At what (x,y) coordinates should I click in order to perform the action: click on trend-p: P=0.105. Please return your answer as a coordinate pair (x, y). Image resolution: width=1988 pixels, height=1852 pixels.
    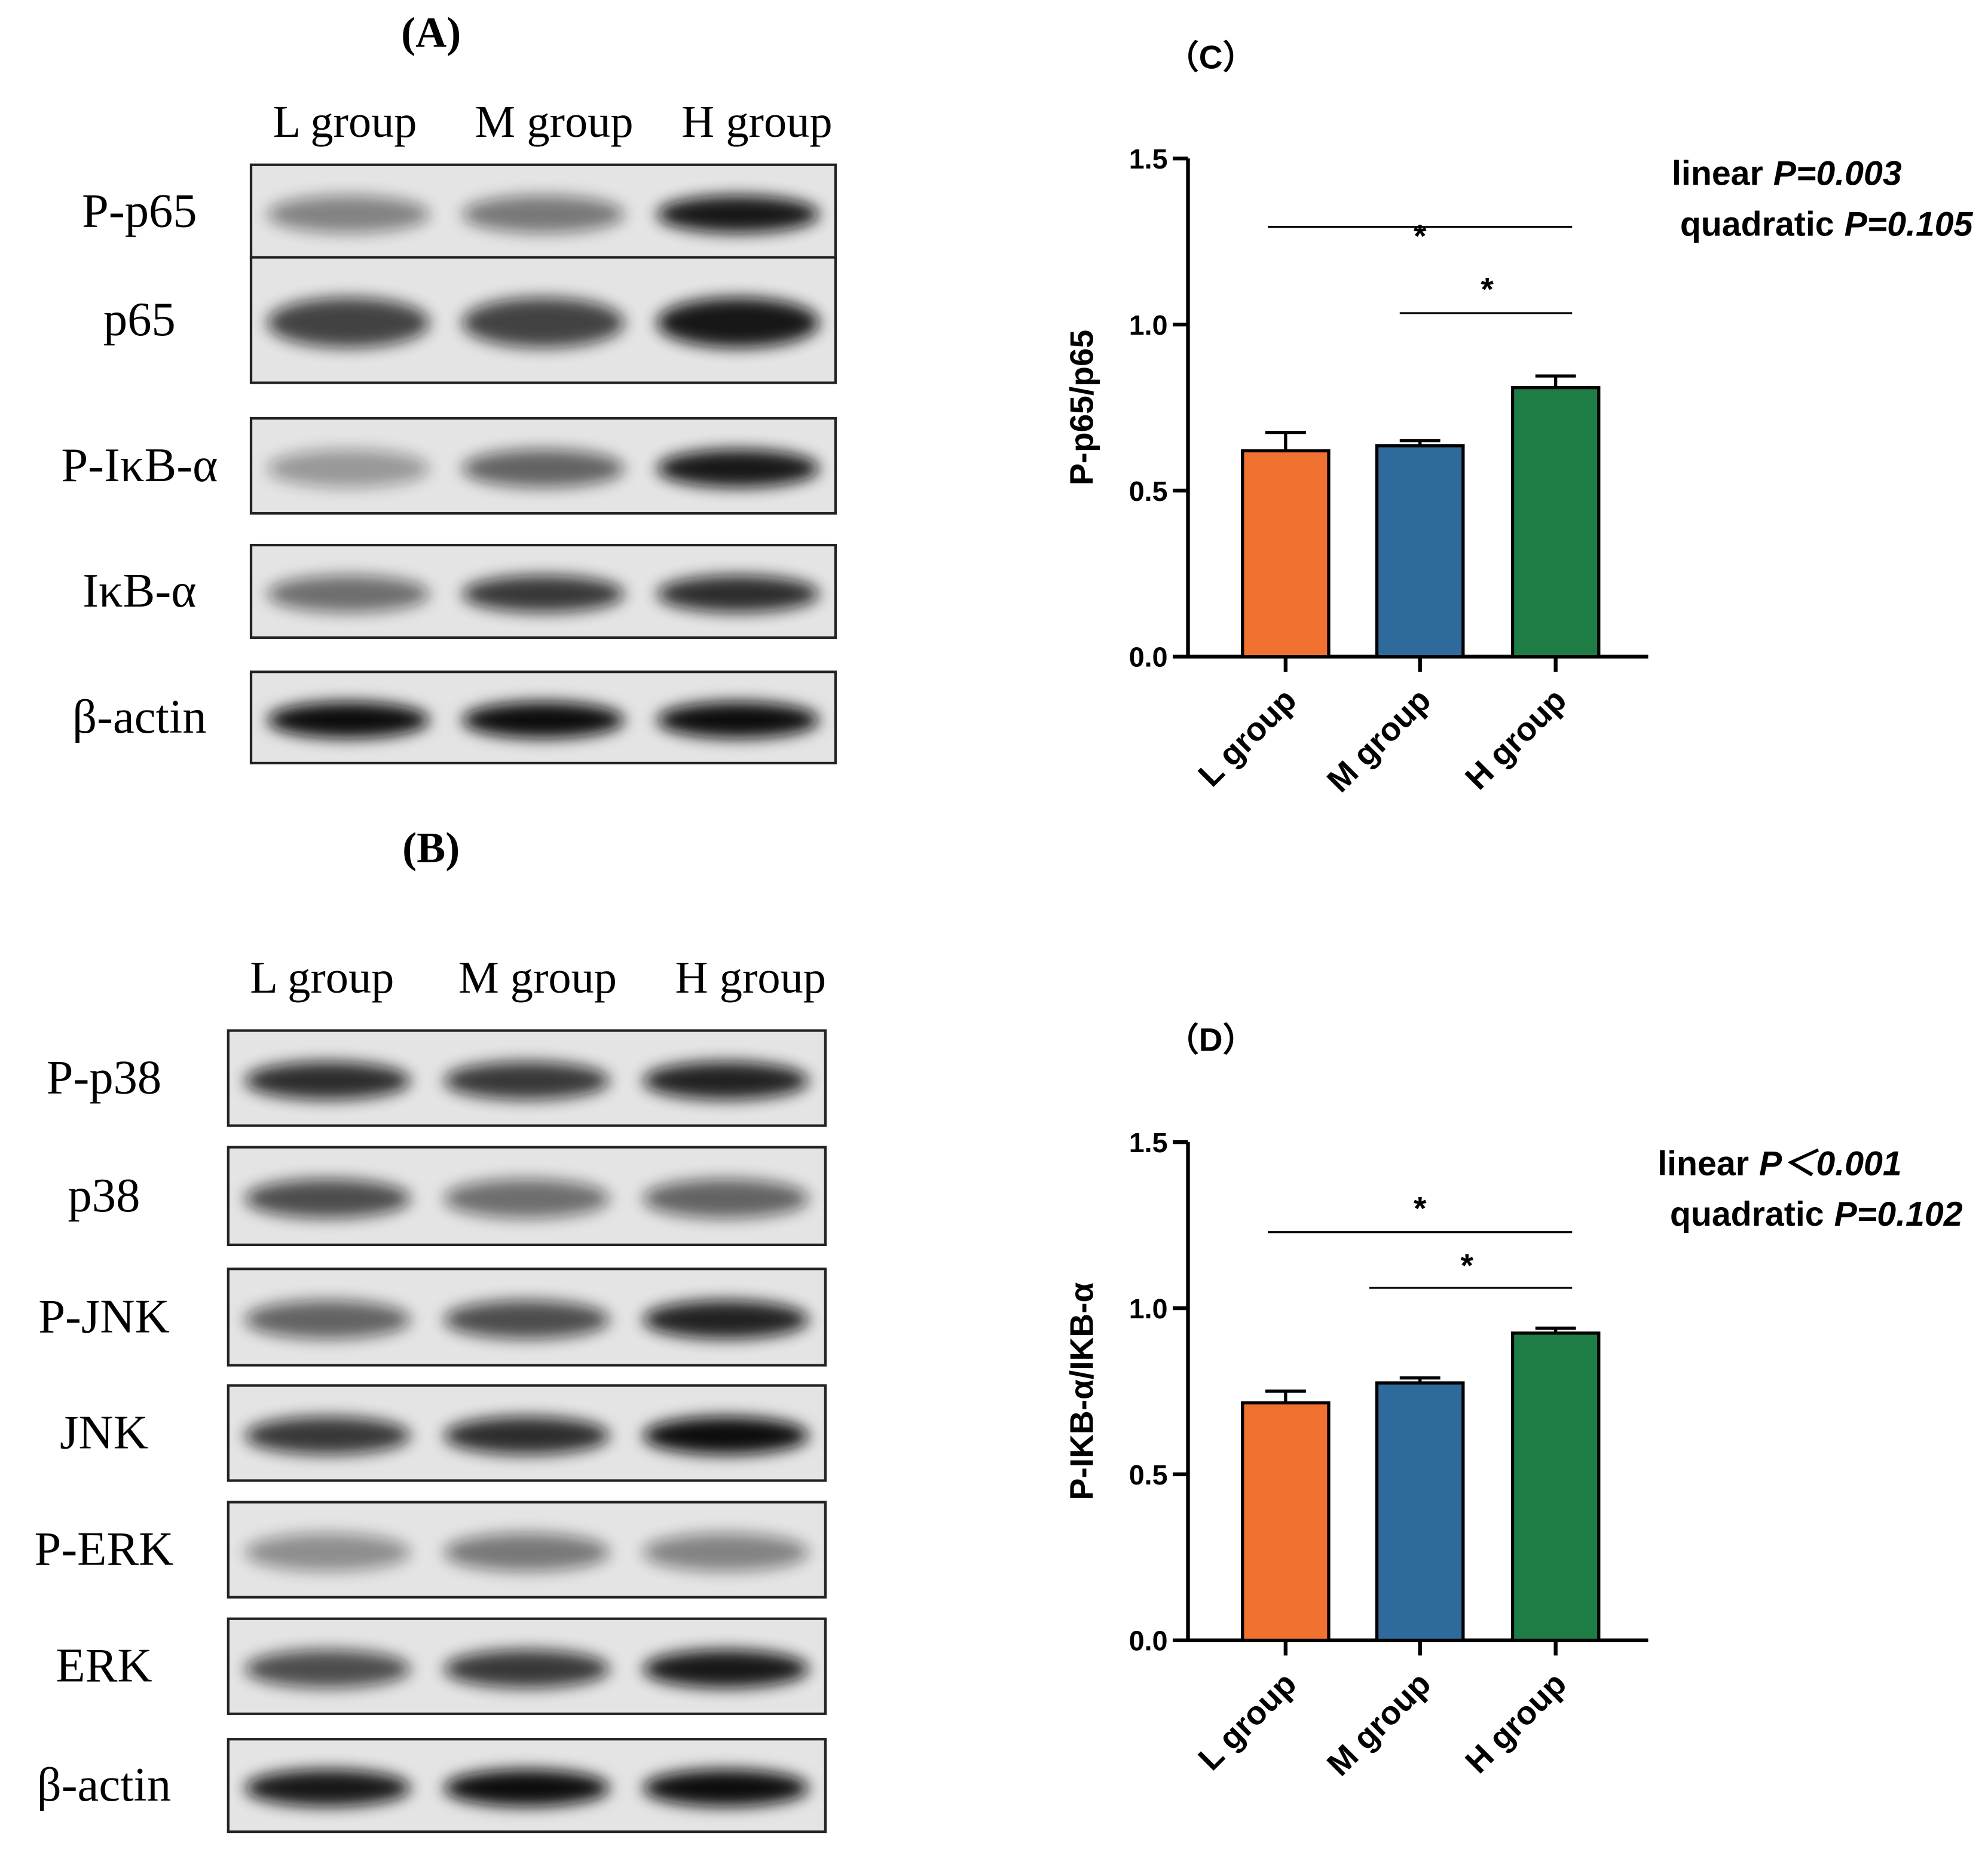
    Looking at the image, I should click on (1909, 225).